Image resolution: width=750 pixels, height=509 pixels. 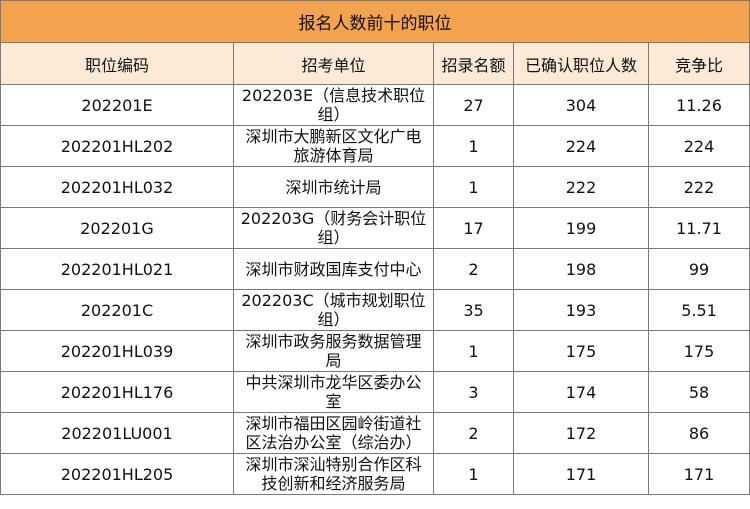 What do you see at coordinates (581, 187) in the screenshot?
I see `cell-confirmed: 222` at bounding box center [581, 187].